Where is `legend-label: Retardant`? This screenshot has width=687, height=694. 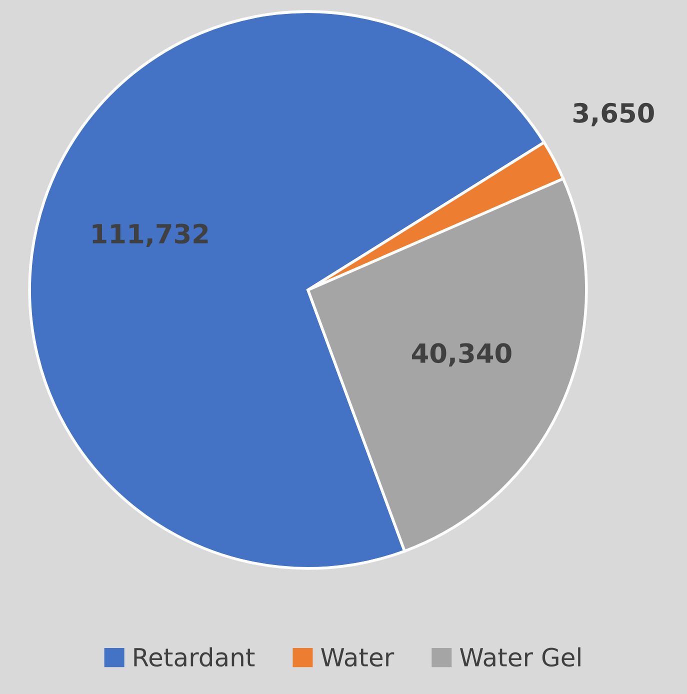 legend-label: Retardant is located at coordinates (194, 657).